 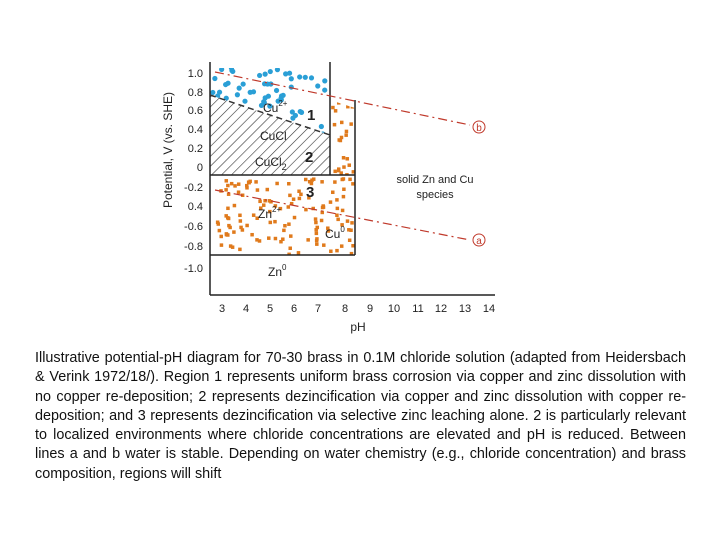 What do you see at coordinates (318, 309) in the screenshot?
I see `x-tick-label: 7` at bounding box center [318, 309].